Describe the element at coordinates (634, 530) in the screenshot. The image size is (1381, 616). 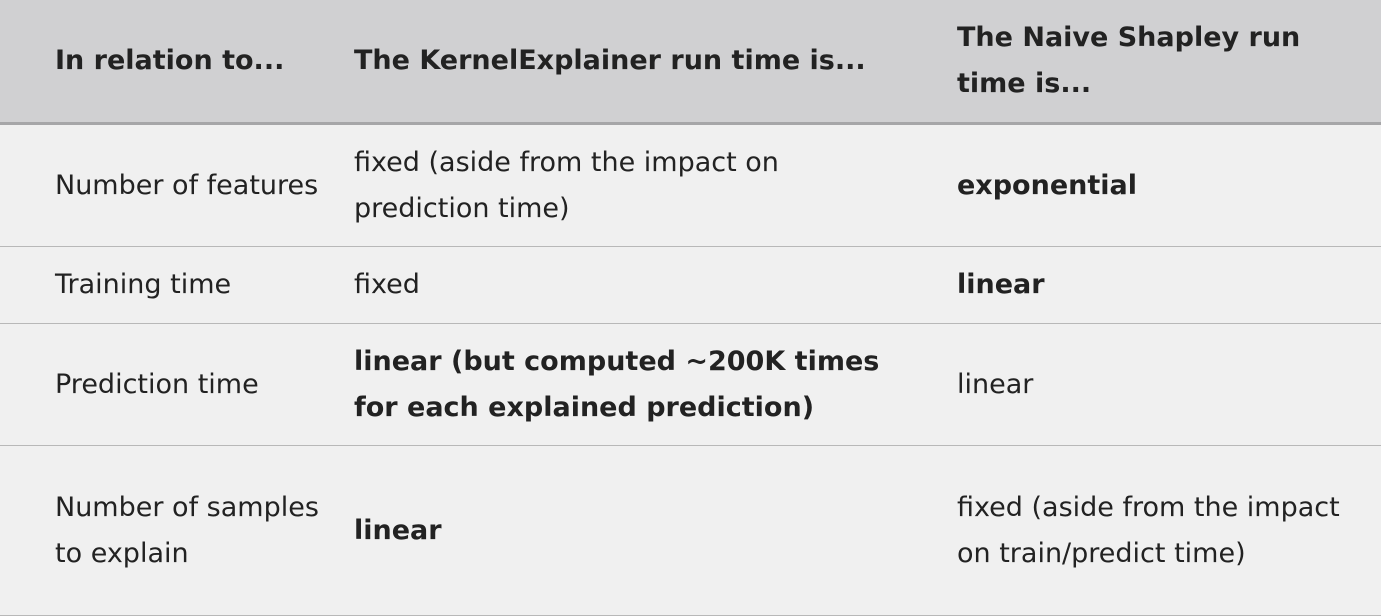
I see `cell-kernel: linear` at that location.